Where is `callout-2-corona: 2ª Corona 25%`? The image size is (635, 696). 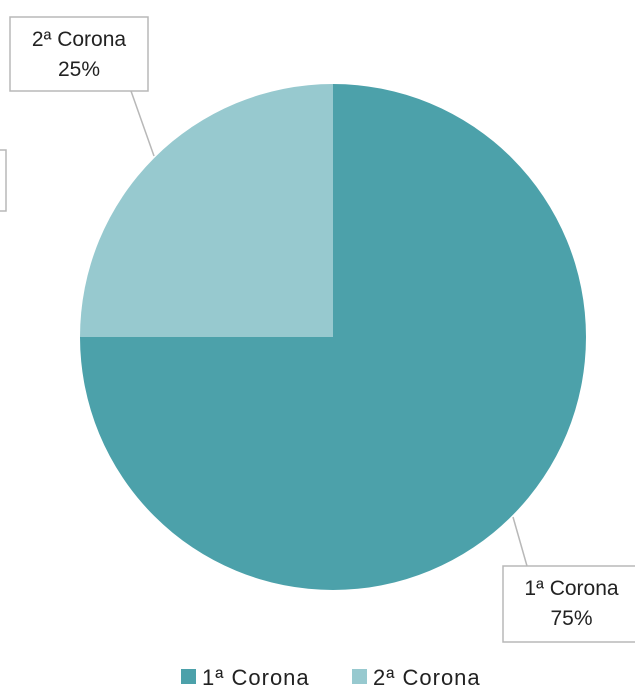
callout-2-corona: 2ª Corona 25% is located at coordinates (82, 86).